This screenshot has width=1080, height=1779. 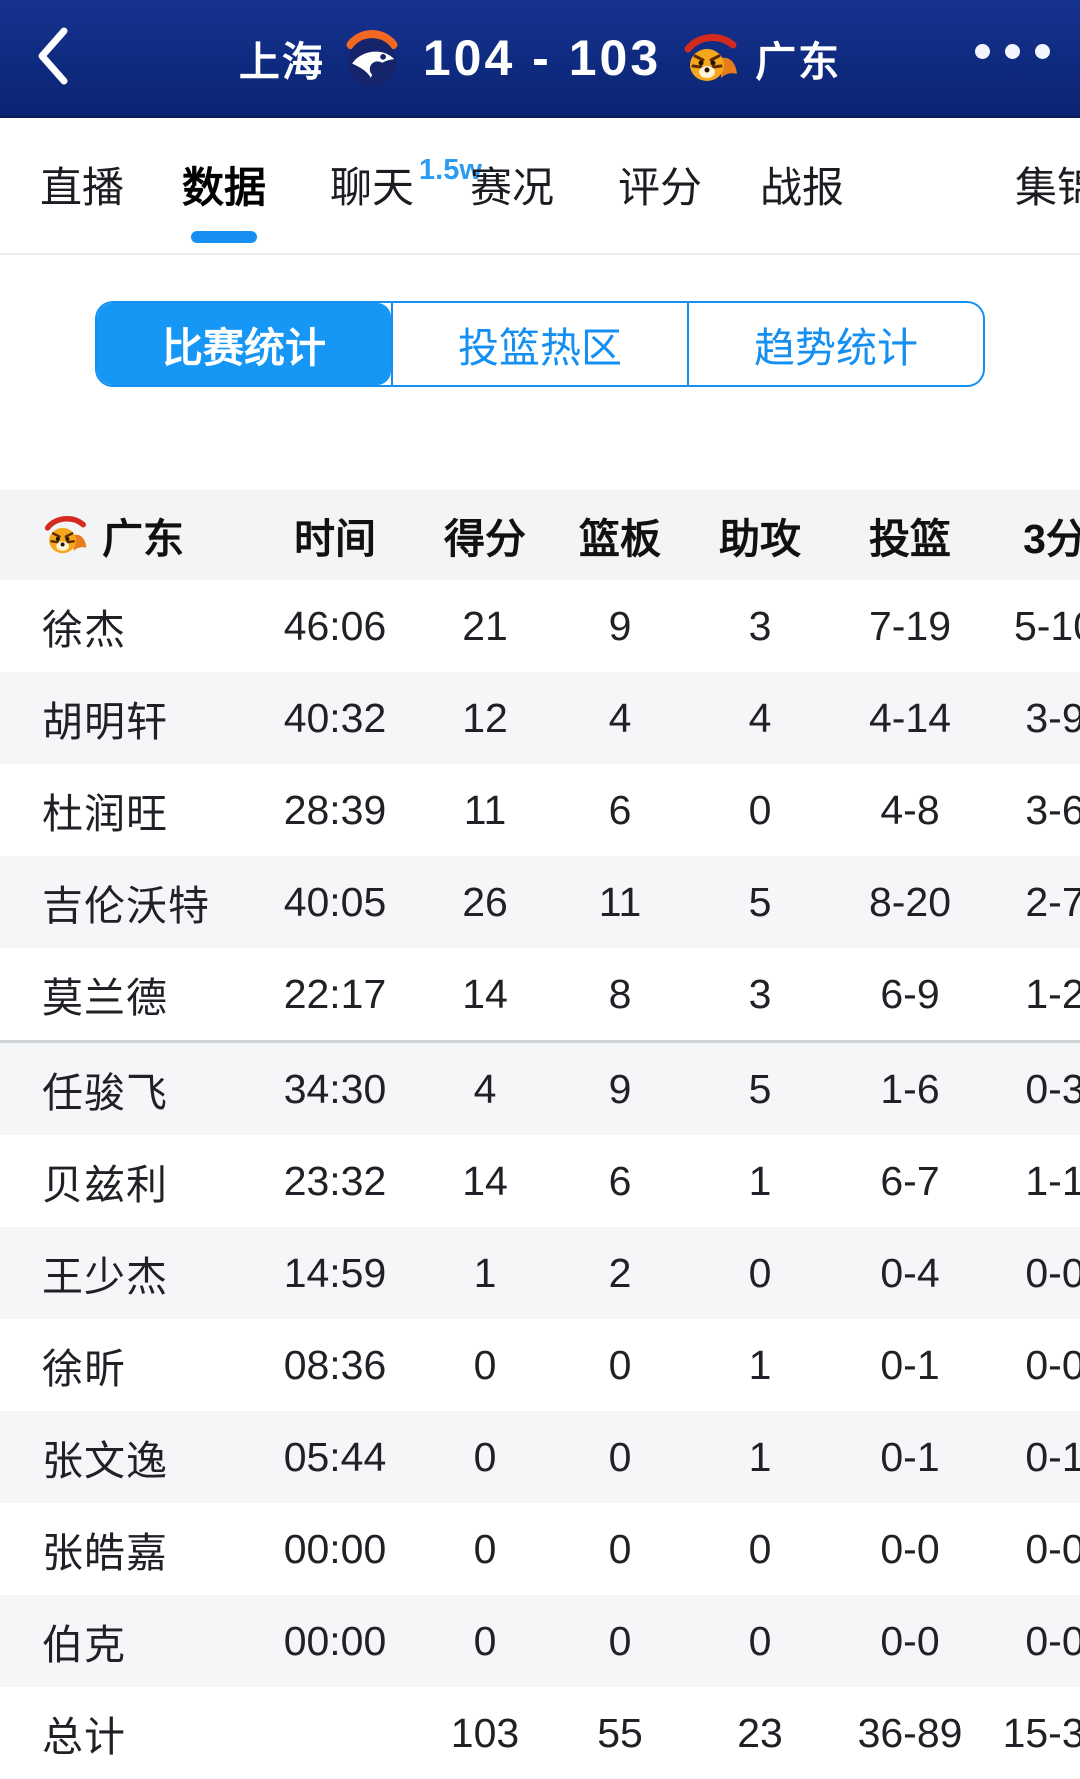 What do you see at coordinates (335, 539) in the screenshot?
I see `col-time: 时间` at bounding box center [335, 539].